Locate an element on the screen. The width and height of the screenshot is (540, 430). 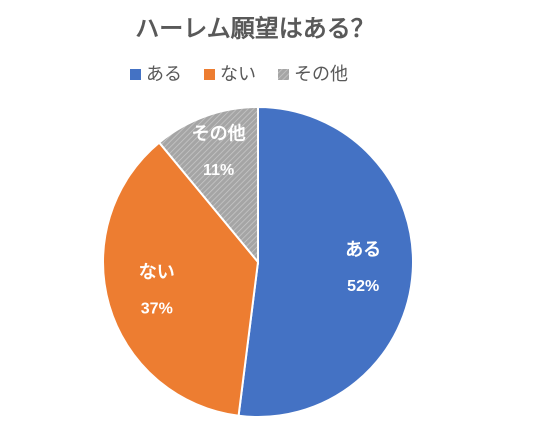
chart-title: ハーレム願望はある？ is located at coordinates (255, 28).